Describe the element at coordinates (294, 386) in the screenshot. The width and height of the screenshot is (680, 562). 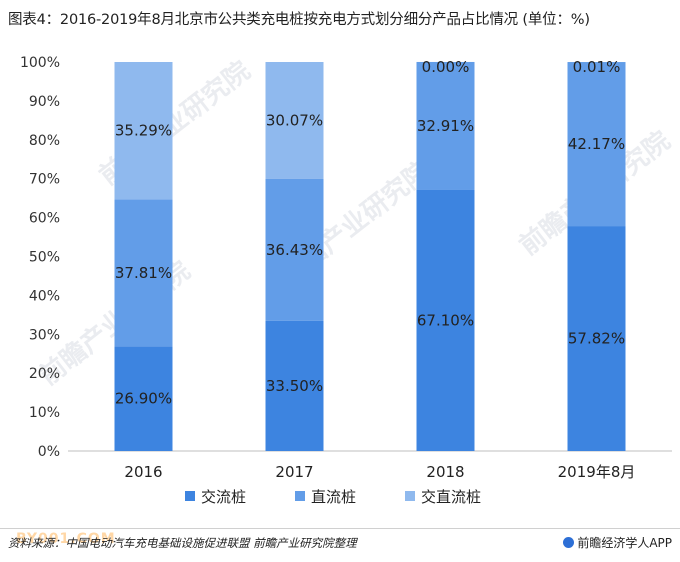
I see `data-label: 33.50%` at that location.